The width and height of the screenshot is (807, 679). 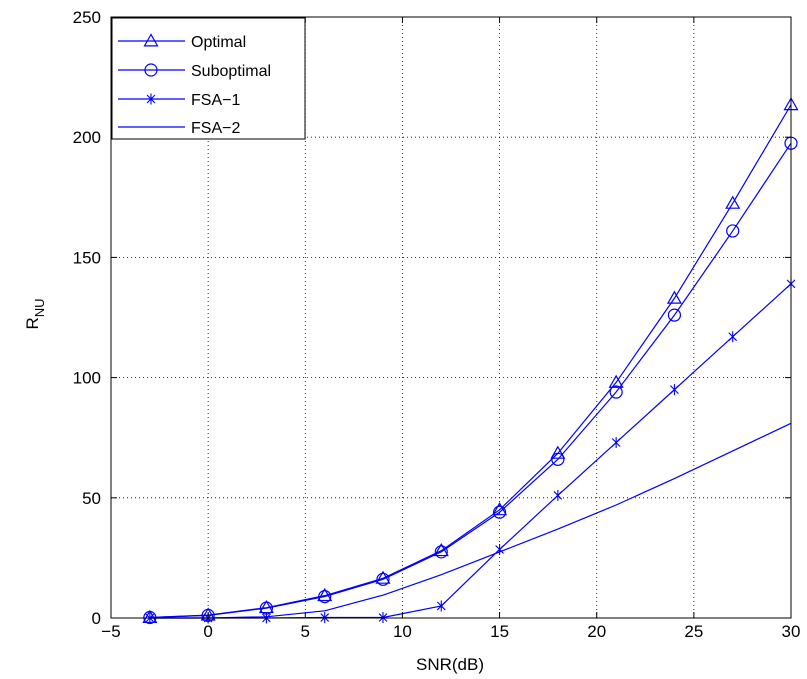 What do you see at coordinates (110, 631) in the screenshot?
I see `x-tick-label: −5` at bounding box center [110, 631].